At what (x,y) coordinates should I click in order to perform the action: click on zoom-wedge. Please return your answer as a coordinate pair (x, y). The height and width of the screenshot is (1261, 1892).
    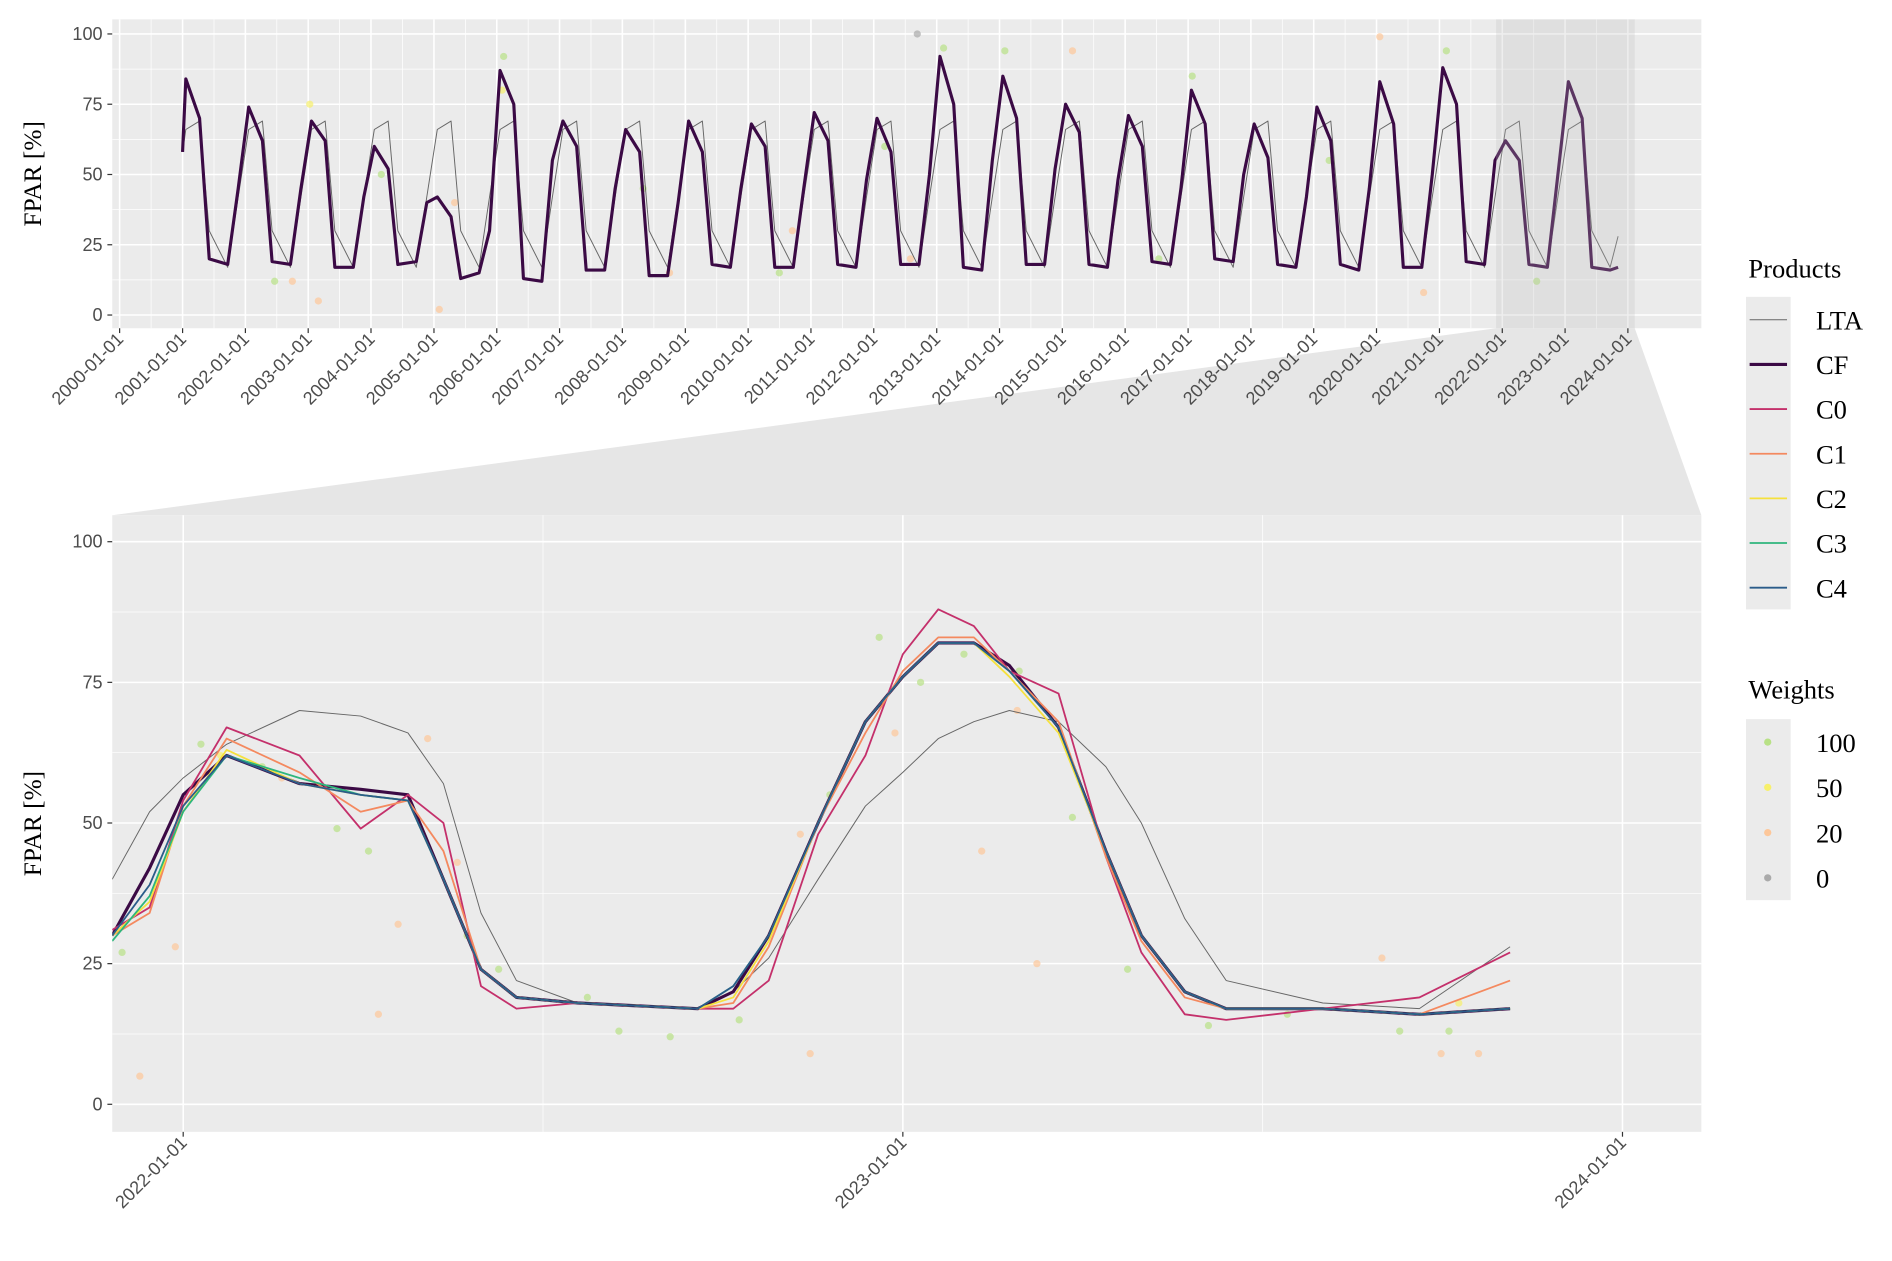
    Looking at the image, I should click on (907, 422).